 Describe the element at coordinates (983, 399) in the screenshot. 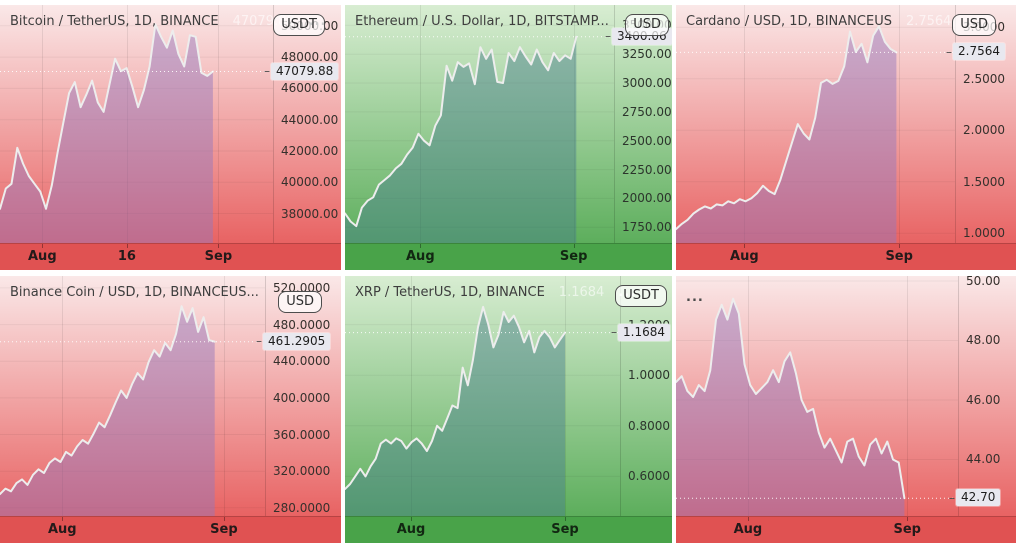

I see `y-axis-tick-label: 46.00` at that location.